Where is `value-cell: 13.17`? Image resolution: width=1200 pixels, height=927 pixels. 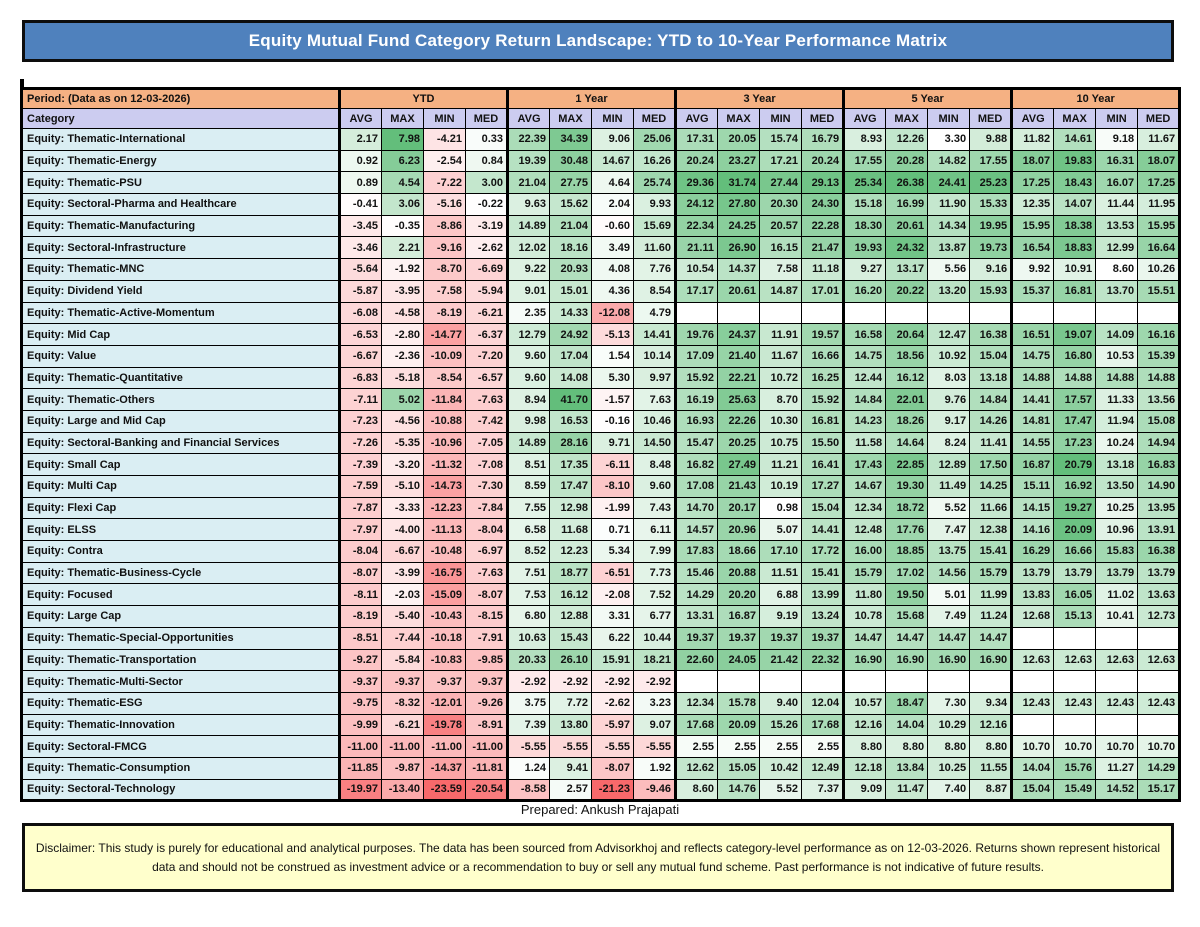
value-cell: 13.17 is located at coordinates (907, 269).